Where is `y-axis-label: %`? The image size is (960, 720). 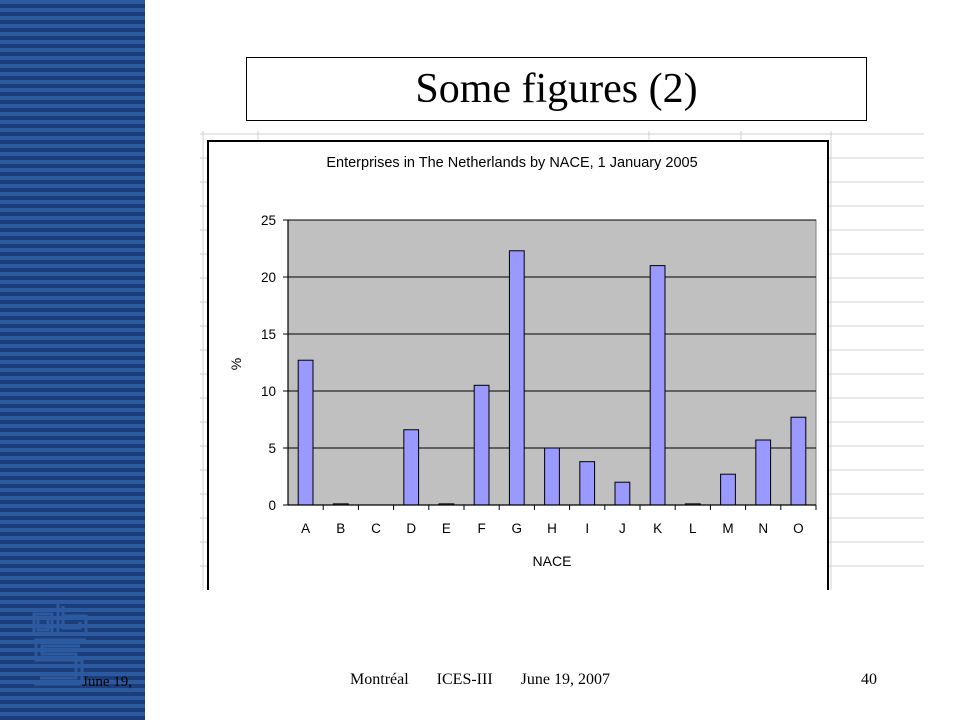
y-axis-label: % is located at coordinates (236, 364).